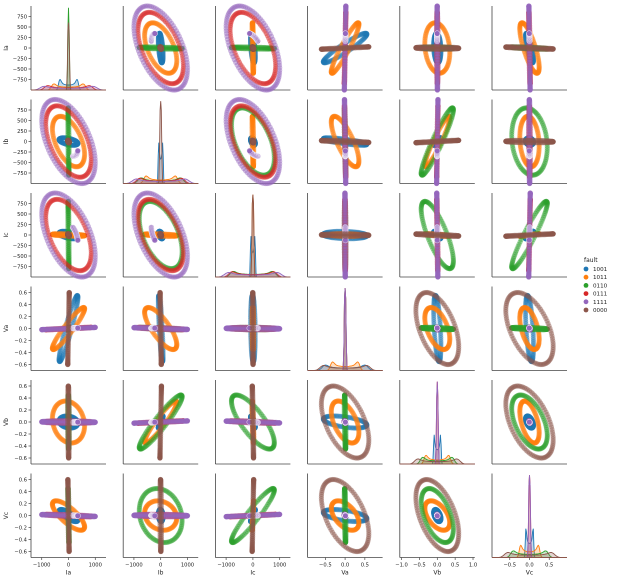 The height and width of the screenshot is (583, 617). I want to click on cell-Ia-vs-Vc, so click(529, 47).